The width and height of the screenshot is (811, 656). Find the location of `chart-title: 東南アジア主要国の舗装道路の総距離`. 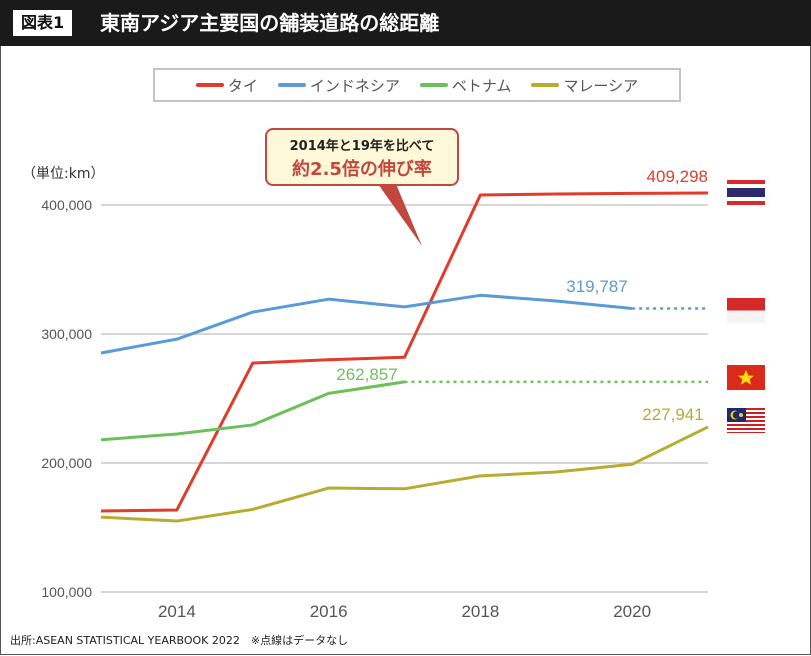

chart-title: 東南アジア主要国の舗装道路の総距離 is located at coordinates (270, 23).